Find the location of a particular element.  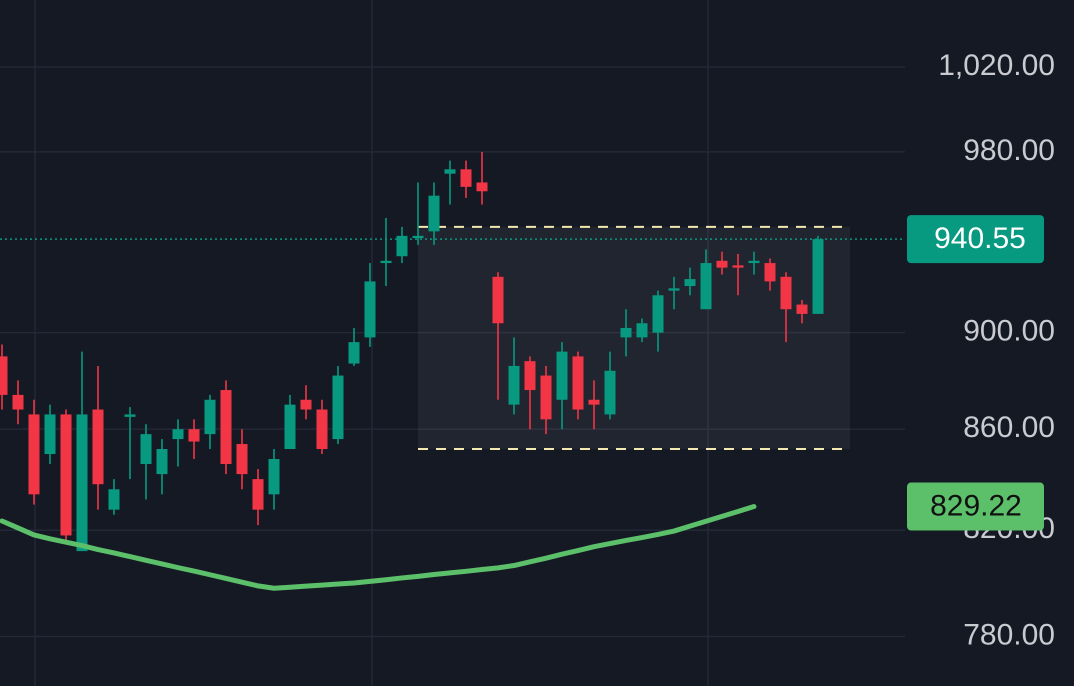

moving-average-line is located at coordinates (378, 547).